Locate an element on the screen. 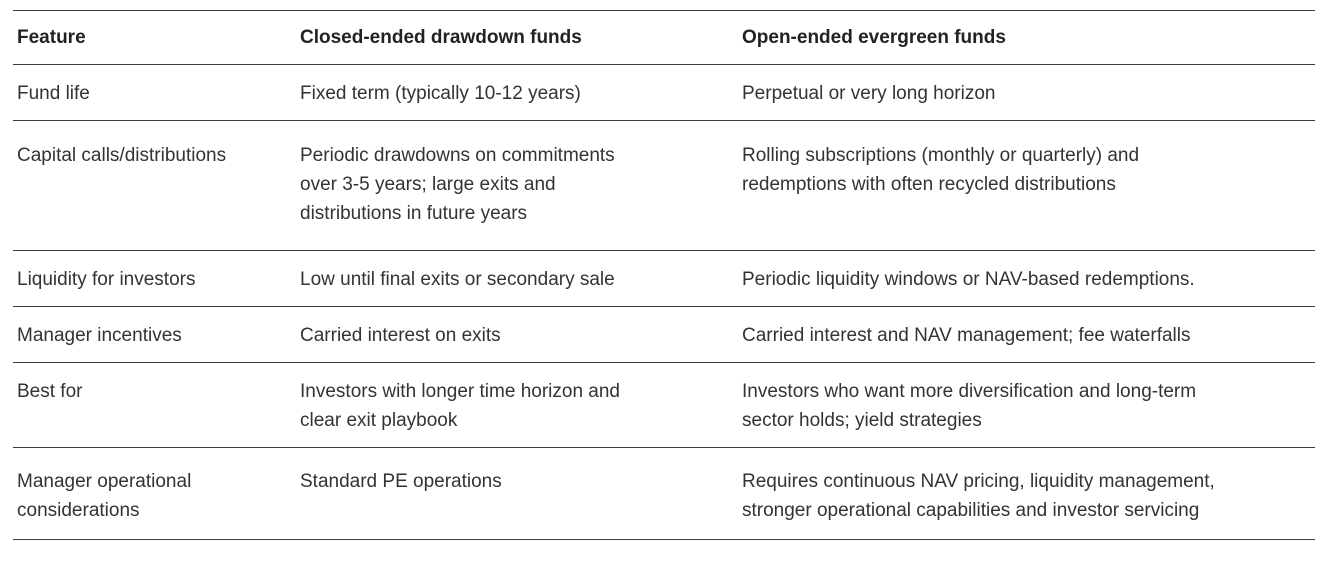  cell-closed-ended: Low until final exits or secondary sale is located at coordinates (521, 278).